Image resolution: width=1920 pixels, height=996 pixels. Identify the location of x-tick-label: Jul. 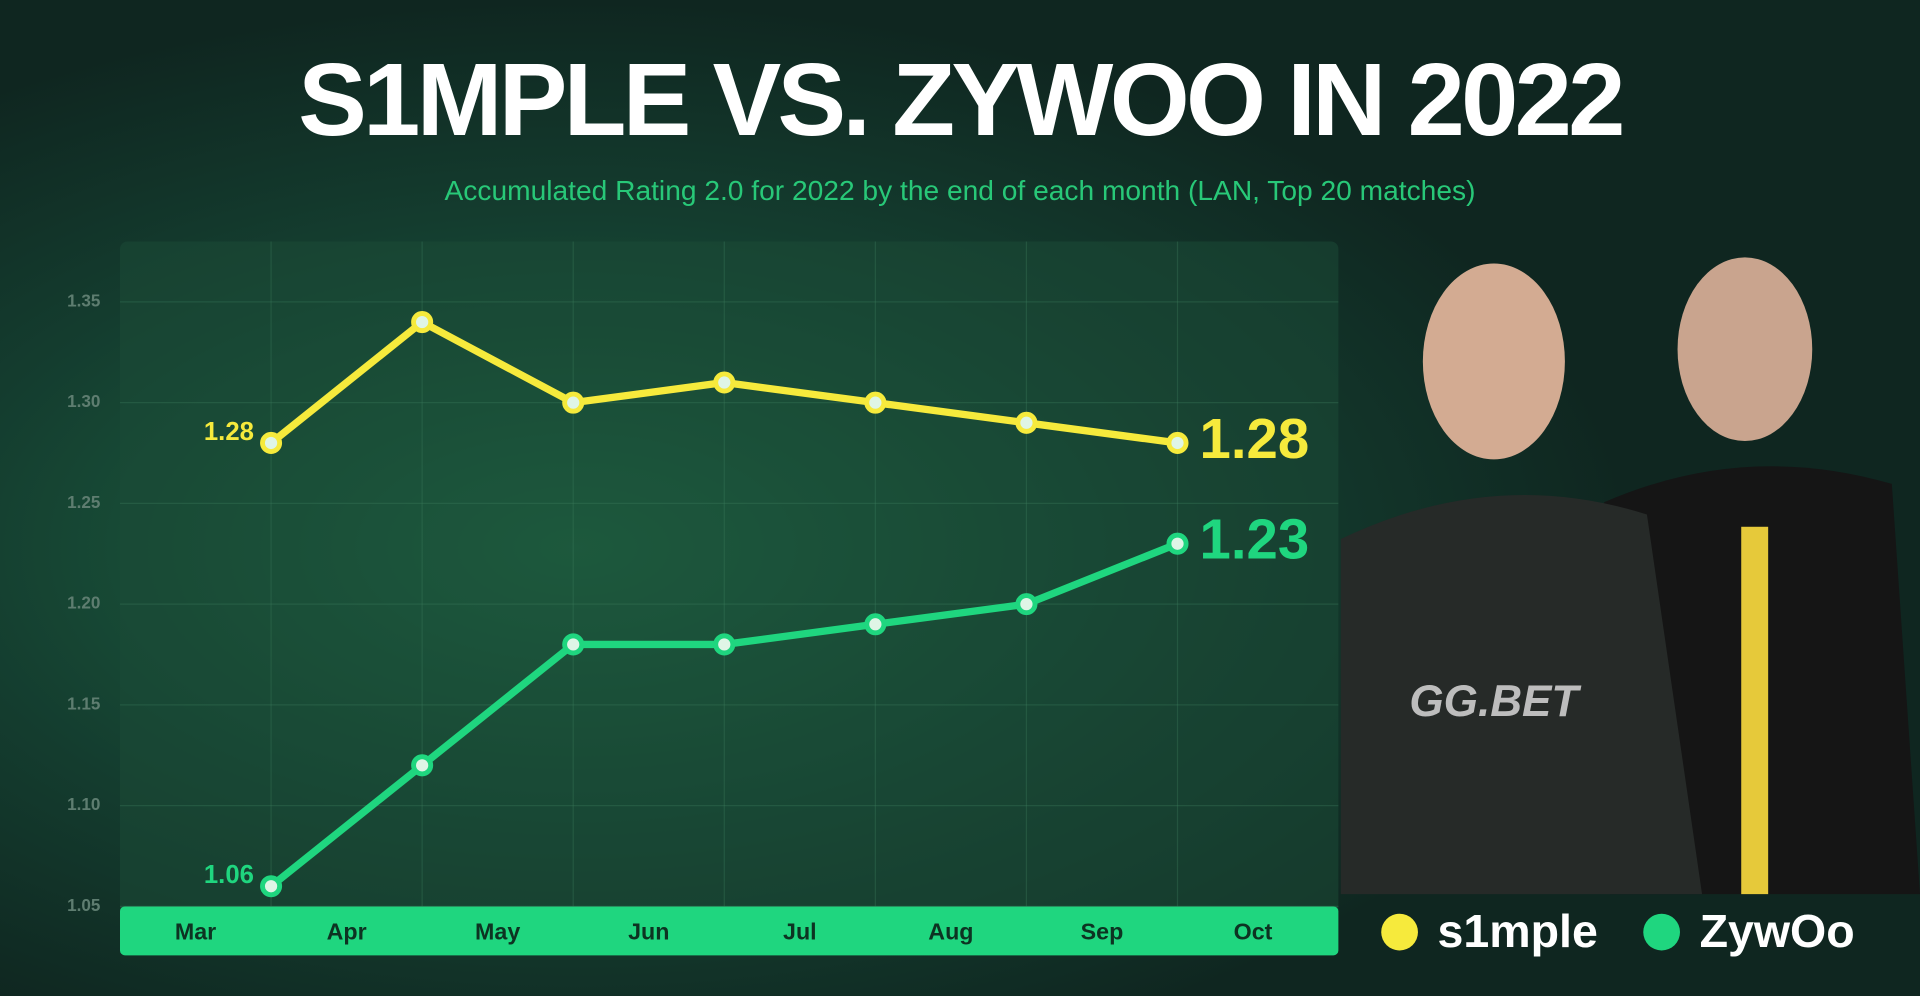
(800, 931).